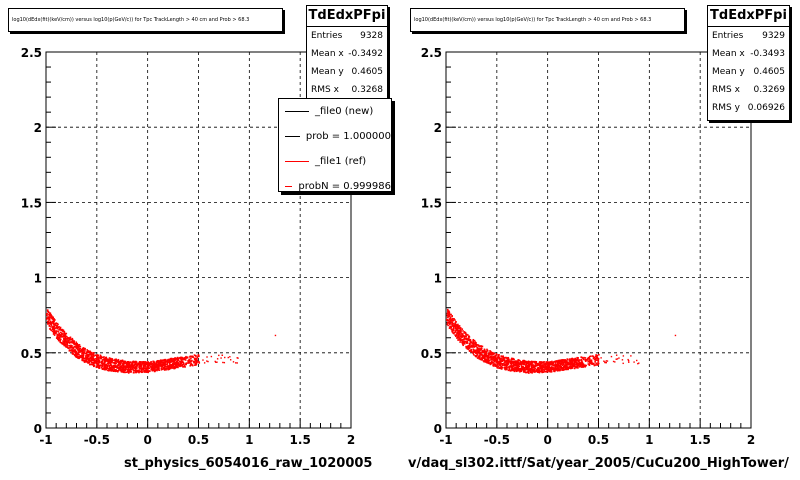 The image size is (800, 480). Describe the element at coordinates (649, 440) in the screenshot. I see `right-x-tick-label: 1` at that location.